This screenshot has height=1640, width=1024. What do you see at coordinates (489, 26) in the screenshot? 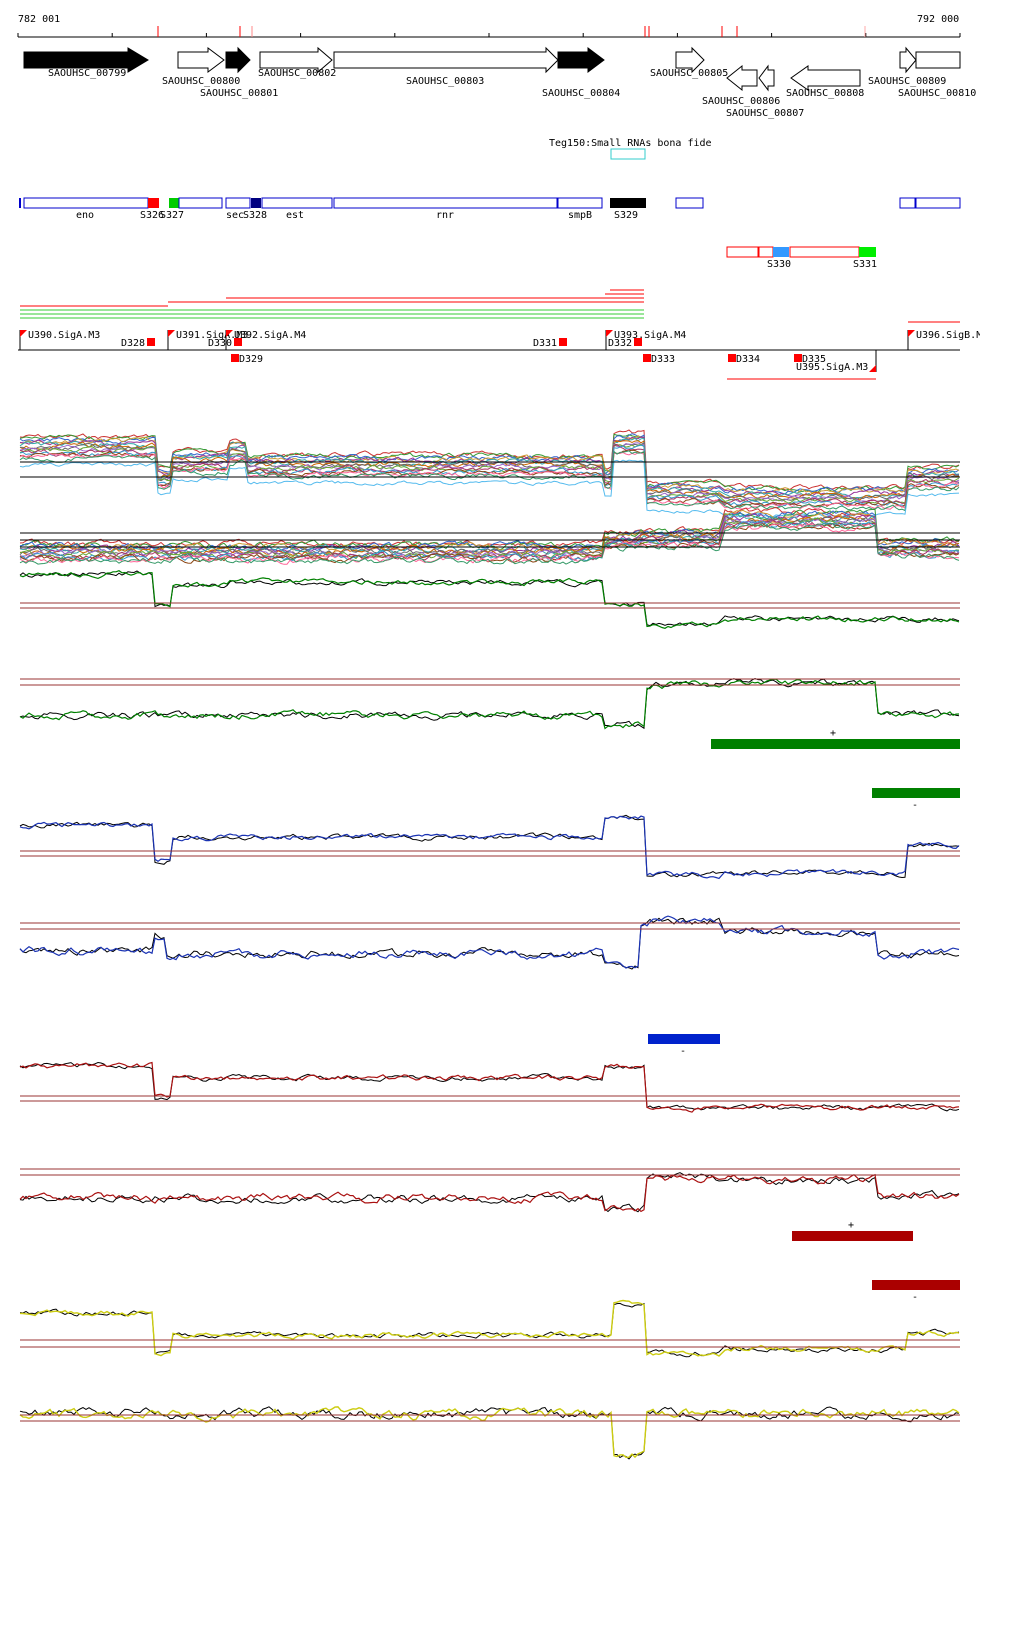
I see `coordinate-ruler: 782 001 792 000` at bounding box center [489, 26].